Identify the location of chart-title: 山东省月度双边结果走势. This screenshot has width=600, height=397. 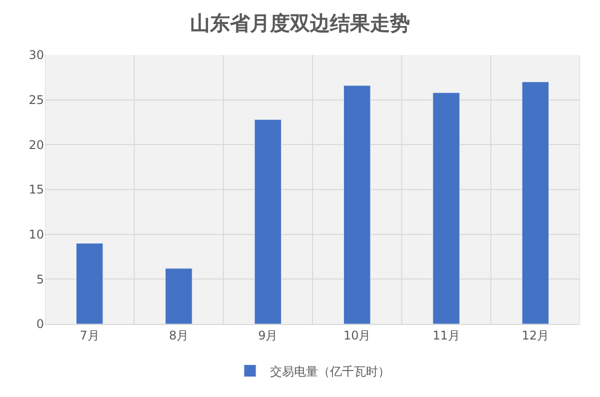
(300, 22).